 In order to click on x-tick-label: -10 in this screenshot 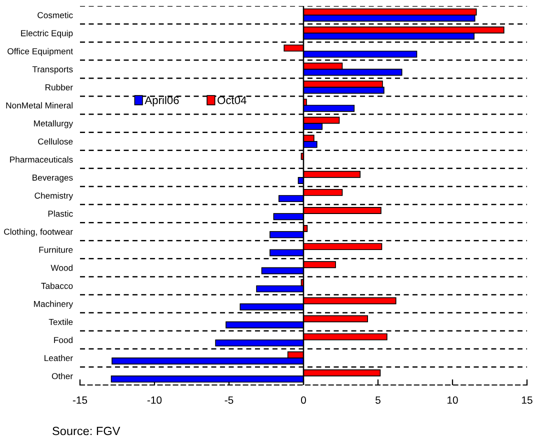, I will do `click(154, 400)`.